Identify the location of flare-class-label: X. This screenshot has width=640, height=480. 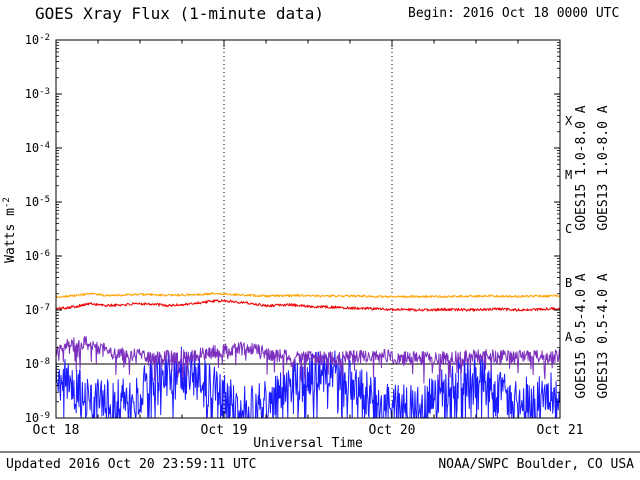
(569, 121).